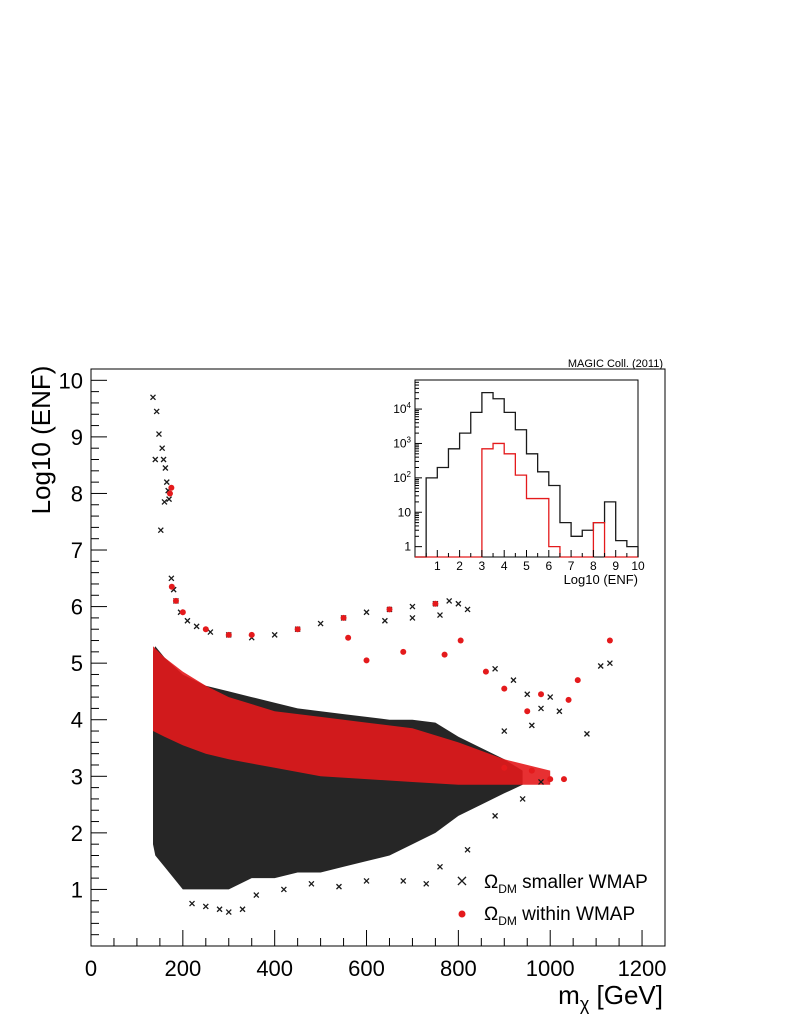 The width and height of the screenshot is (789, 1021). What do you see at coordinates (437, 566) in the screenshot?
I see `inset-x-tick-label: 1` at bounding box center [437, 566].